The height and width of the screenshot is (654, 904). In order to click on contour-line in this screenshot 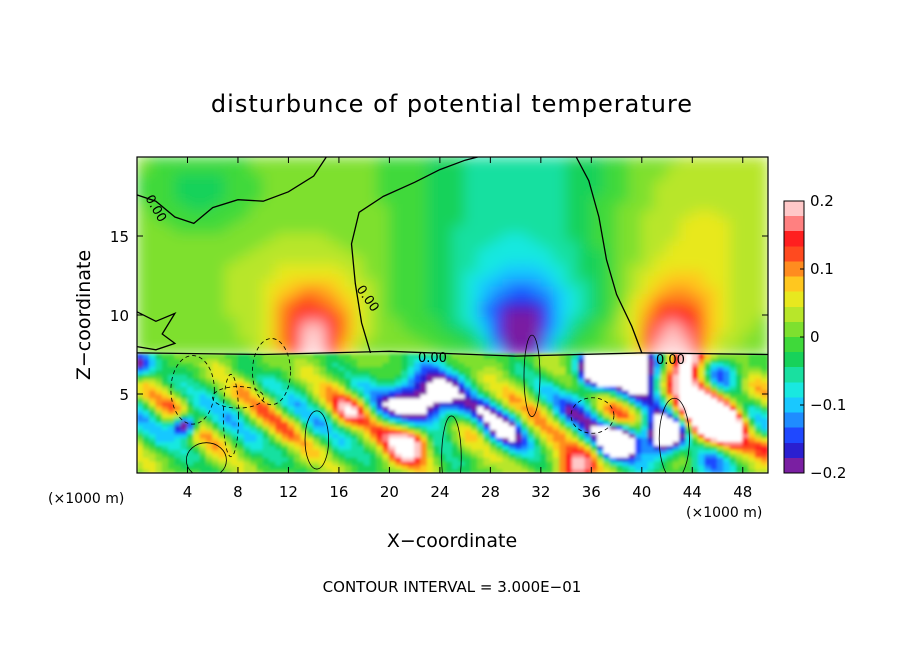, I will do `click(592, 415)`.